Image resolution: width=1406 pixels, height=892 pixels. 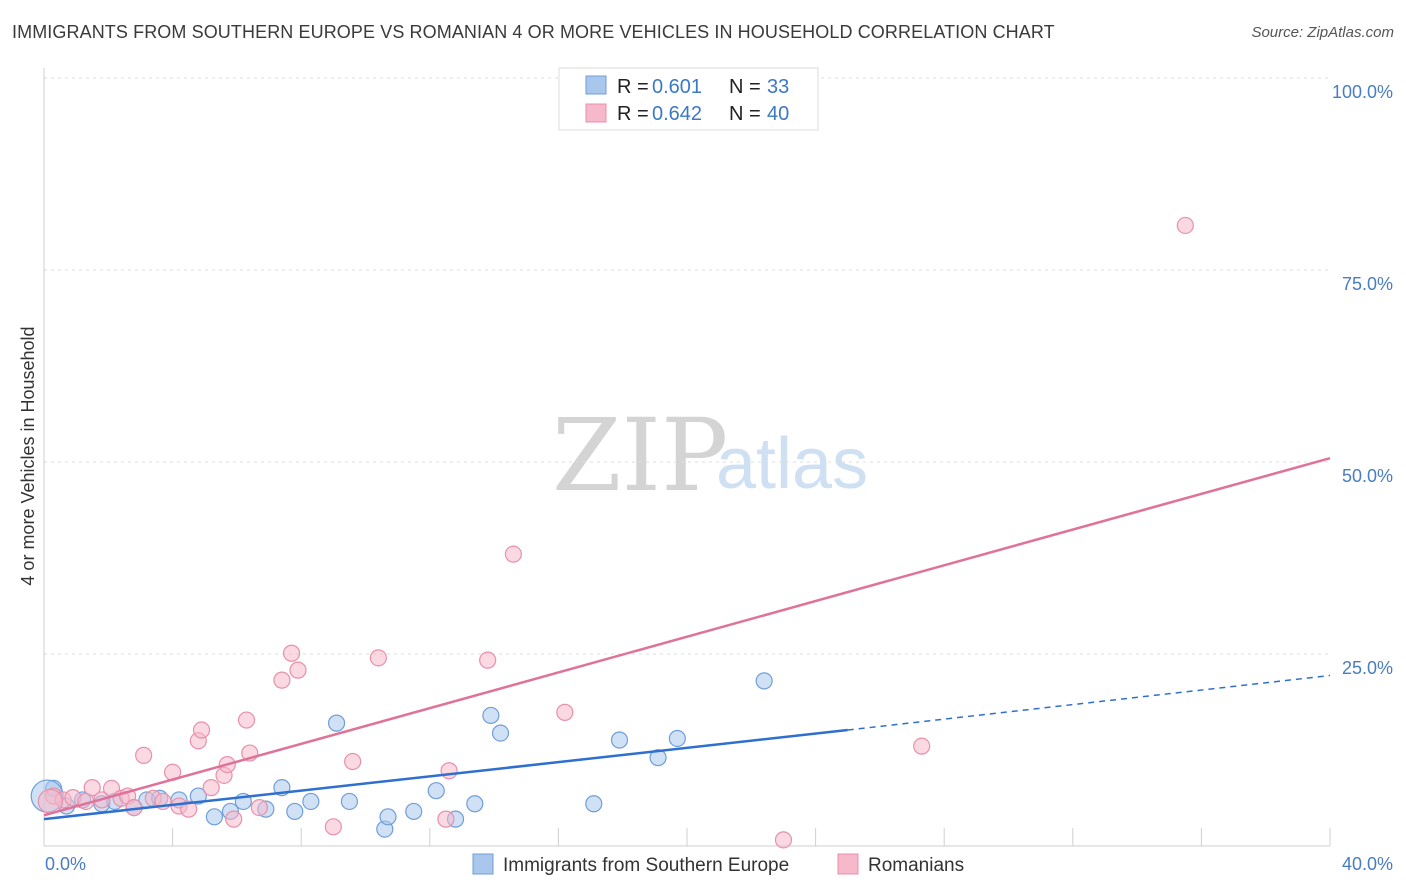 What do you see at coordinates (677, 114) in the screenshot?
I see `legend-r-value-romanians: 0.642` at bounding box center [677, 114].